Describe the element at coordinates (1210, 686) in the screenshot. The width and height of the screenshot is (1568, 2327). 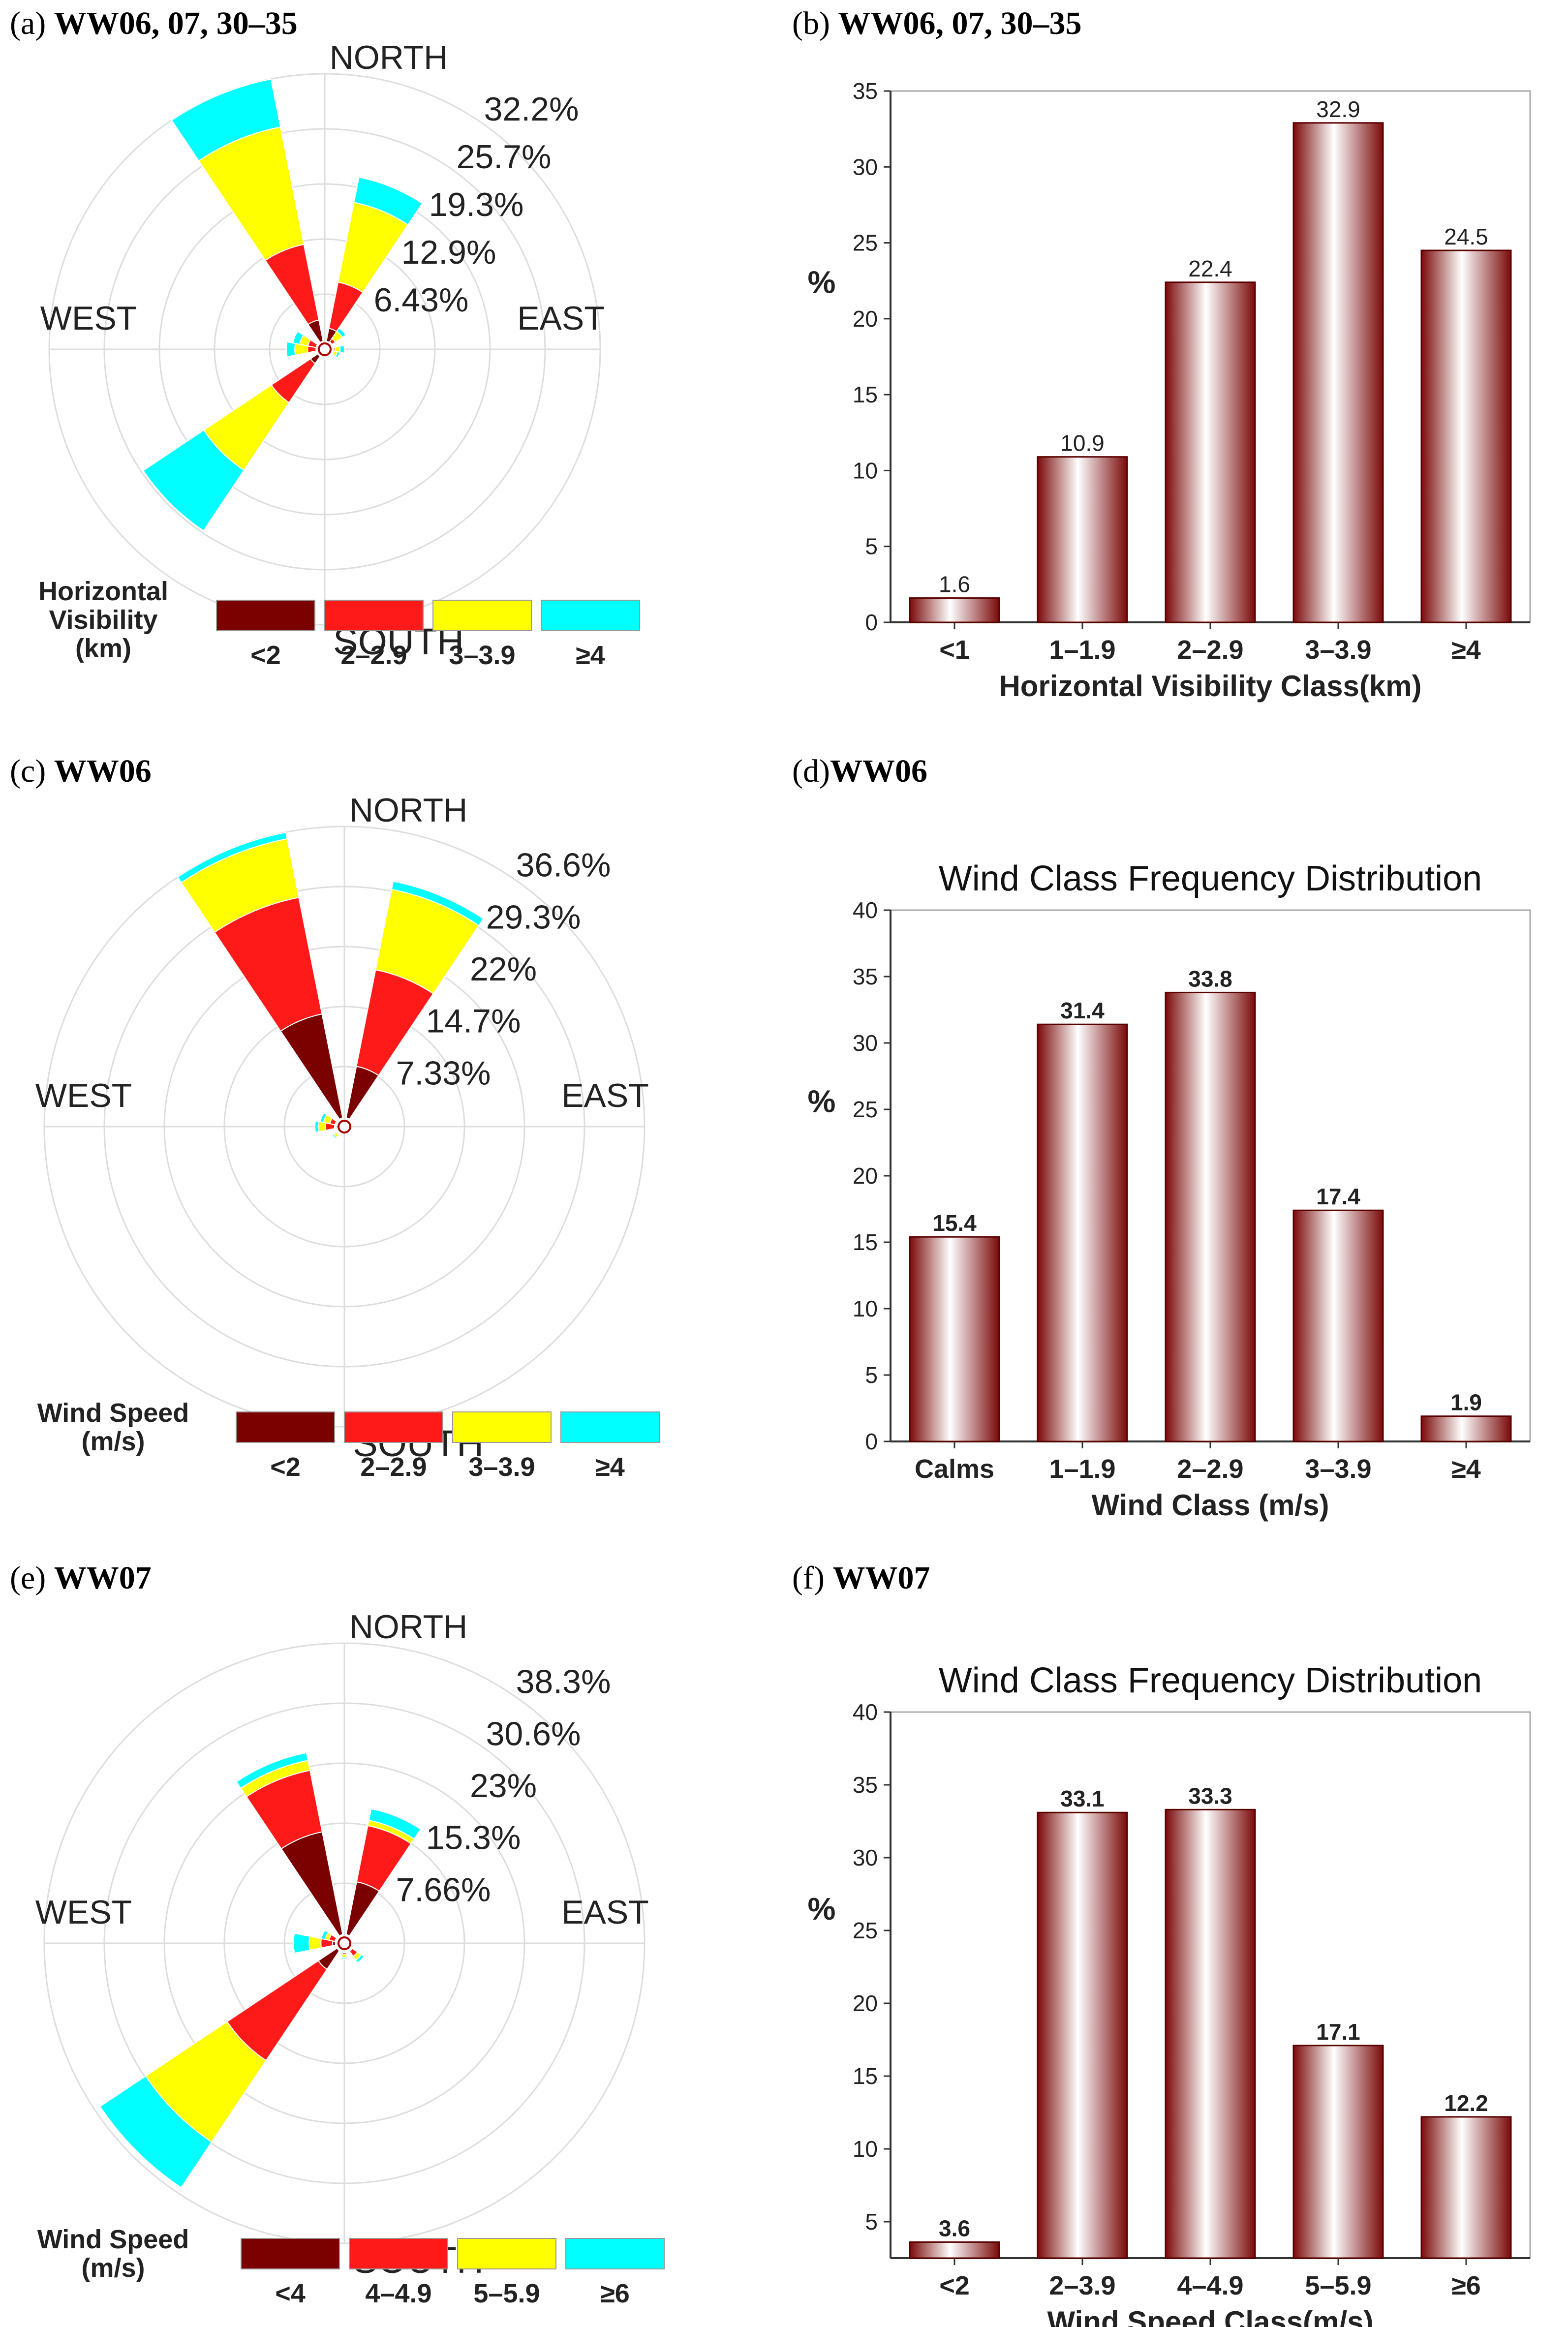
I see `x-axis-label: Horizontal Visibility Class(km)` at that location.